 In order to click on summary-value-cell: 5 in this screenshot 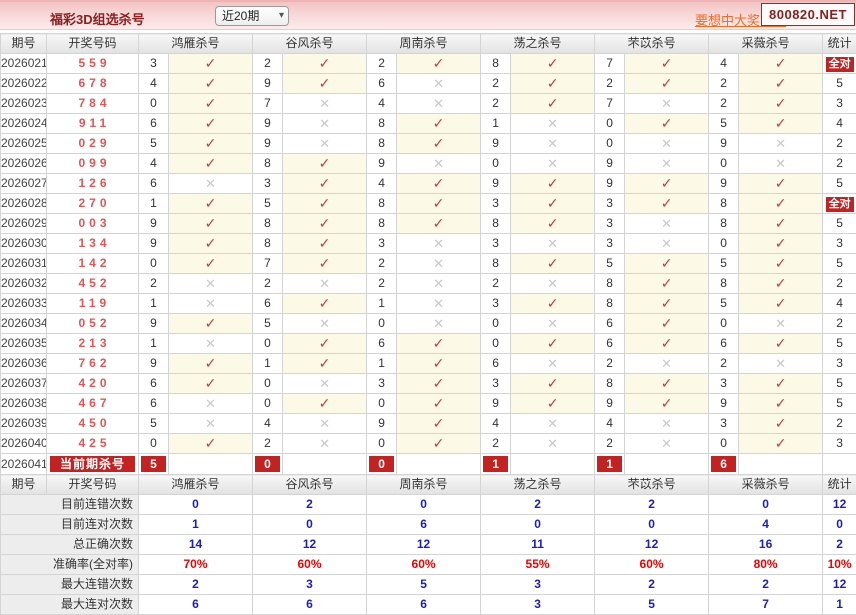, I will do `click(424, 585)`.